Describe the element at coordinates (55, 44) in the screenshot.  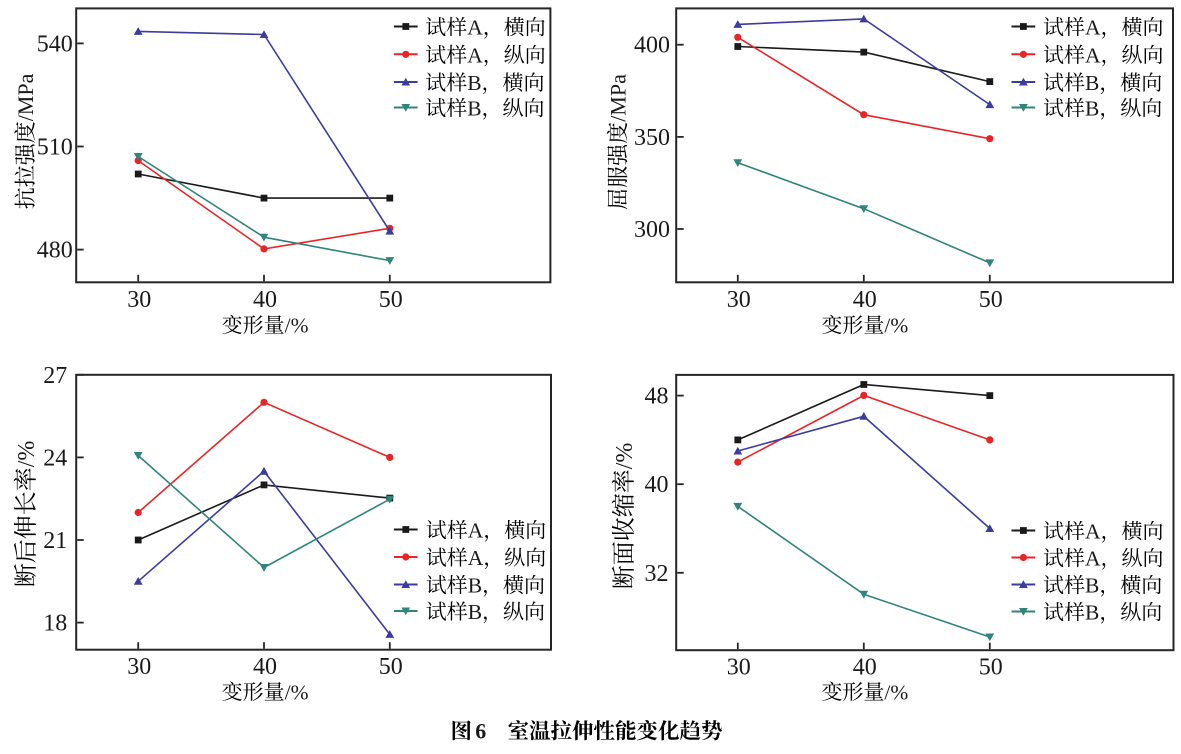
I see `svg-text: 540` at that location.